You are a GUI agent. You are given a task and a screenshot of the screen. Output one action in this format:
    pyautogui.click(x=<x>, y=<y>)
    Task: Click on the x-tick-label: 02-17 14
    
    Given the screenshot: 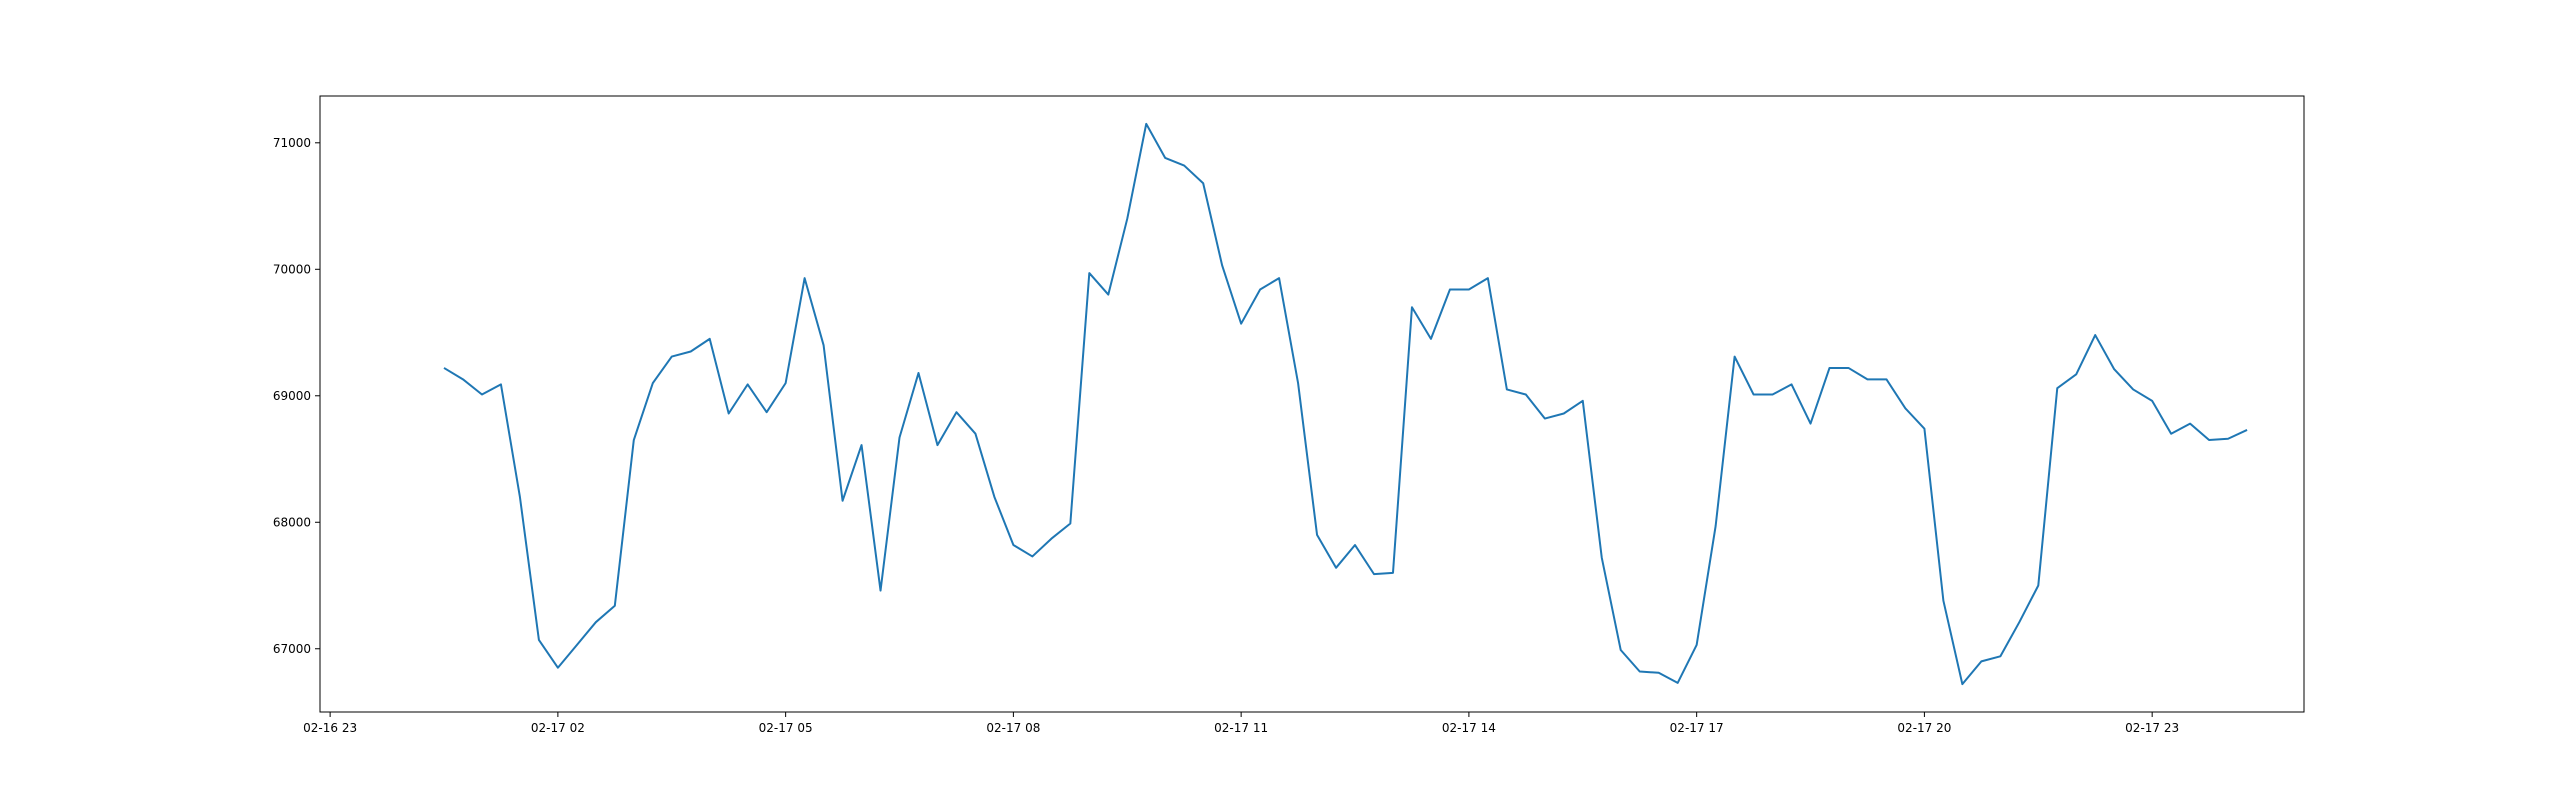 What is the action you would take?
    pyautogui.click(x=1469, y=728)
    